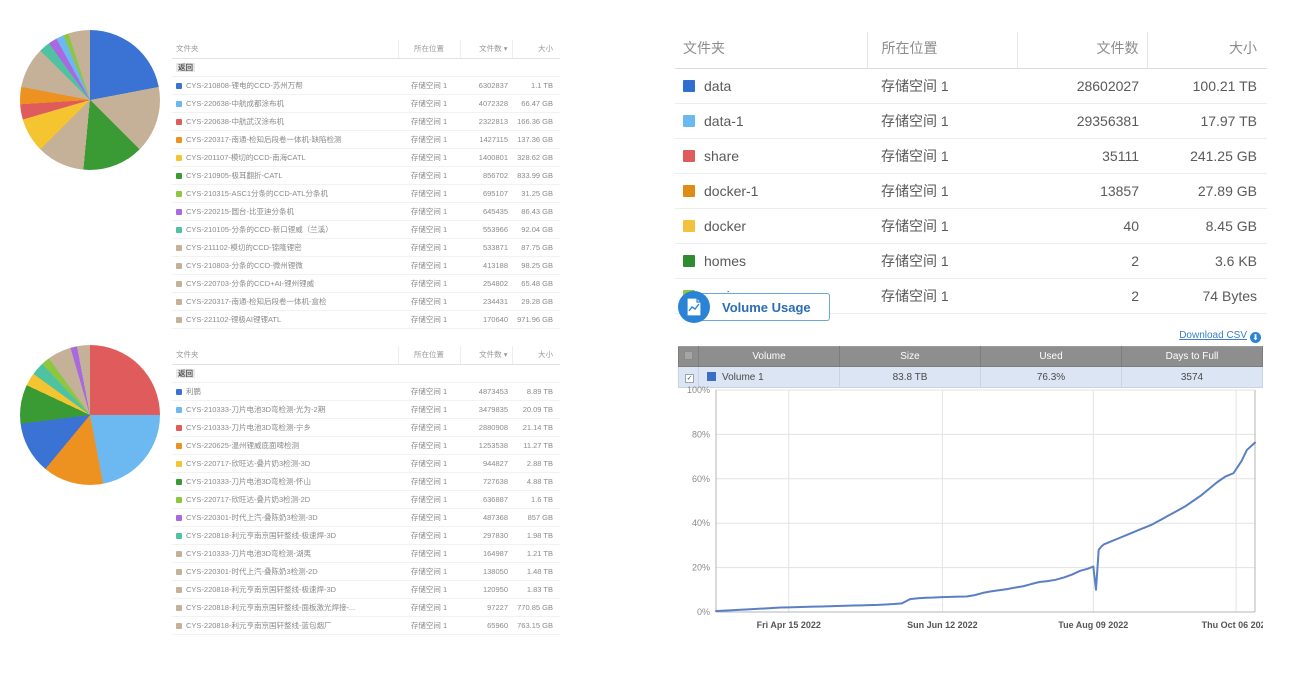 The width and height of the screenshot is (1300, 686). I want to click on folder-cell: CYS-220317-南通-检知后段卷一体机-盒检, so click(285, 301).